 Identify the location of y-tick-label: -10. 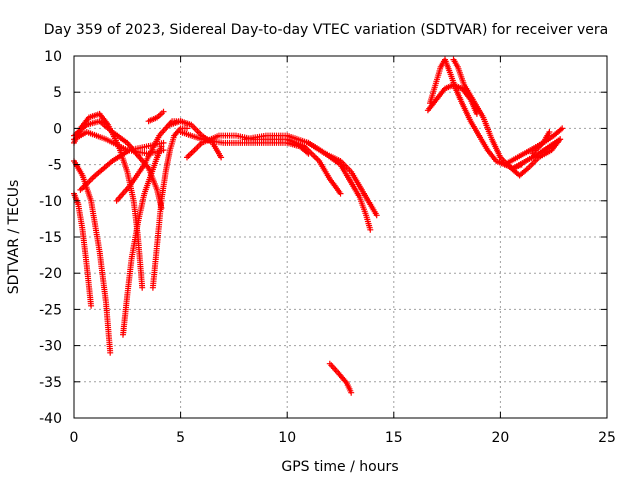
(50, 202).